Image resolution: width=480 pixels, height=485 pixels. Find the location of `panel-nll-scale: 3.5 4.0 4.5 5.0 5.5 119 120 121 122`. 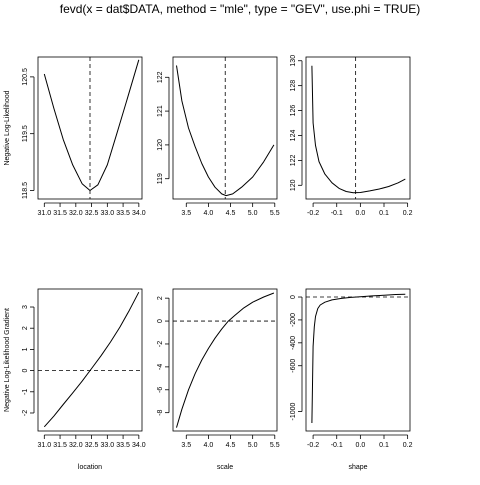

panel-nll-scale: 3.5 4.0 4.5 5.0 5.5 119 120 121 122 is located at coordinates (218, 136).